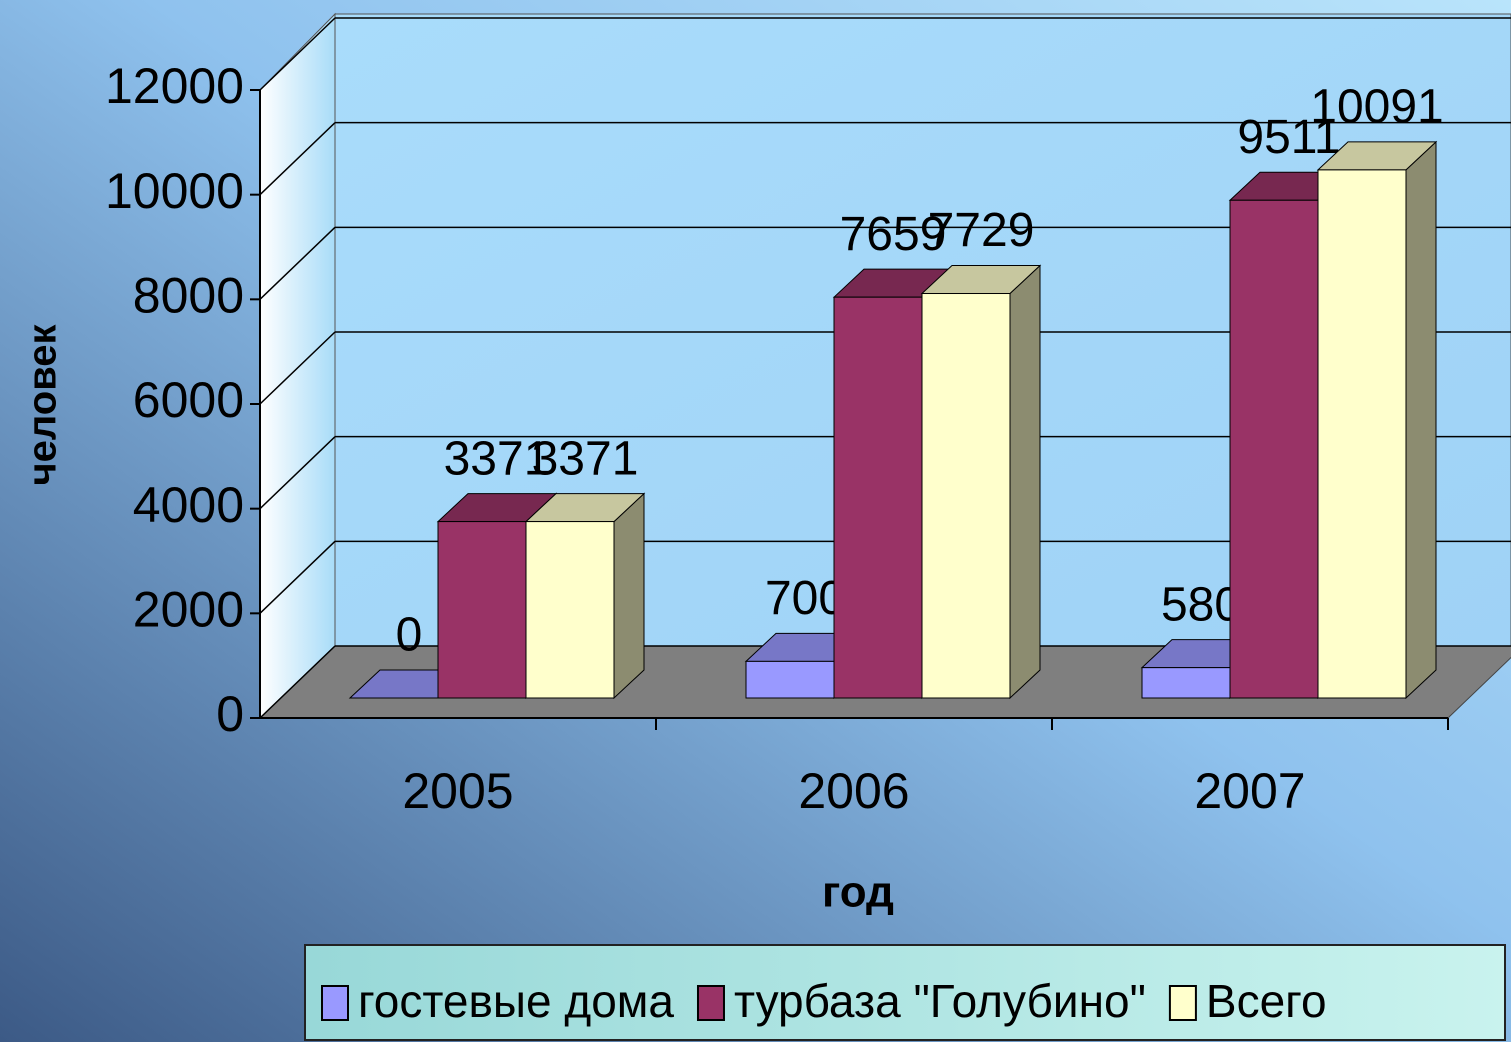 The width and height of the screenshot is (1511, 1042). I want to click on value-label: 580, so click(1201, 604).